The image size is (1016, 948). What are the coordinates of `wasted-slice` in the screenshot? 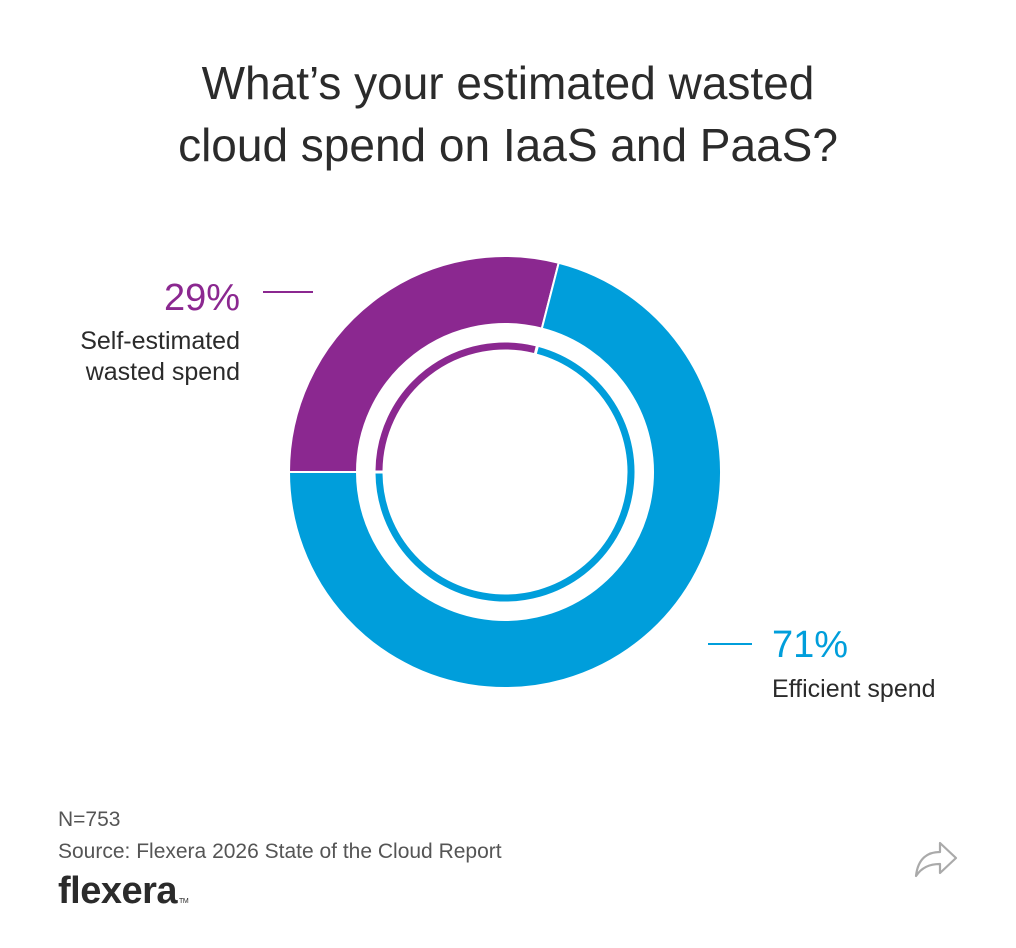 It's located at (423, 364).